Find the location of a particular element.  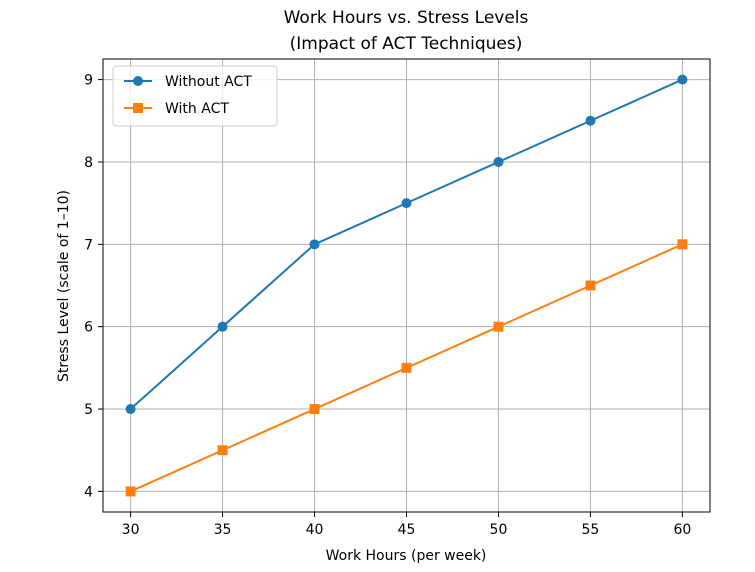

x-tick-label: 40 is located at coordinates (315, 530).